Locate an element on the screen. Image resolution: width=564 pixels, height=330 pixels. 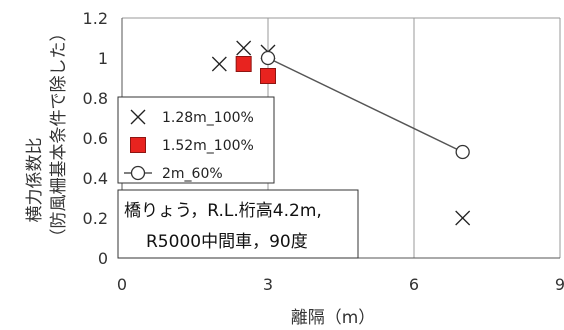
legend-item-1: 1.52m_100% is located at coordinates (192, 145).